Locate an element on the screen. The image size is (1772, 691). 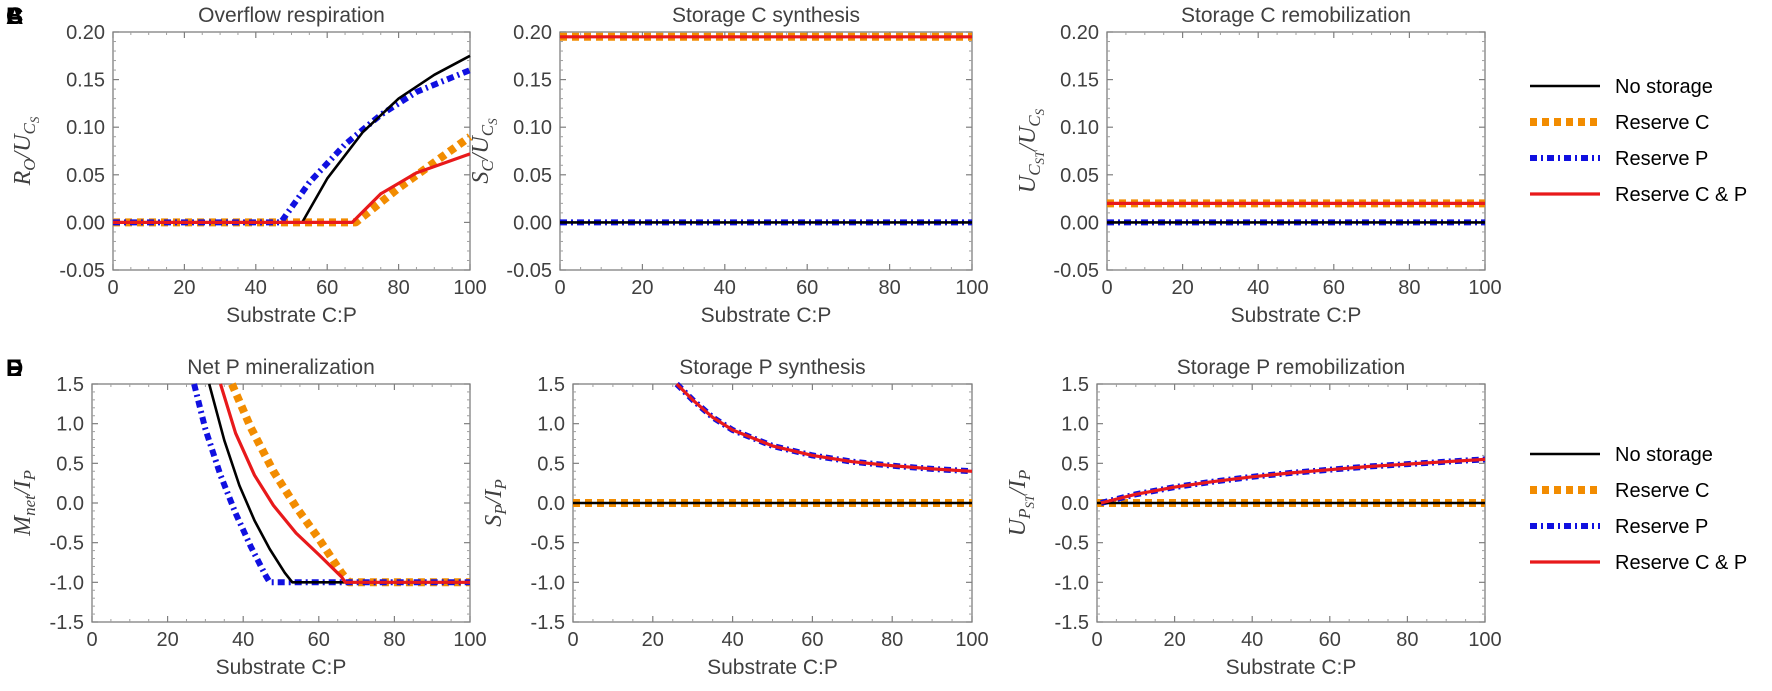
panel-letter: C is located at coordinates (14, 16).